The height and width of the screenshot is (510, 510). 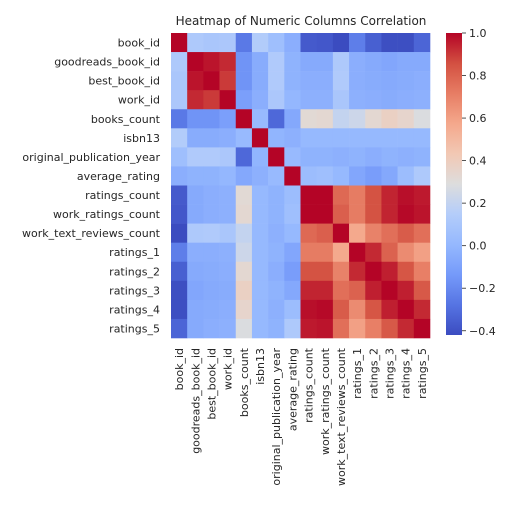 I want to click on x-tick-label: isbn13, so click(x=260, y=366).